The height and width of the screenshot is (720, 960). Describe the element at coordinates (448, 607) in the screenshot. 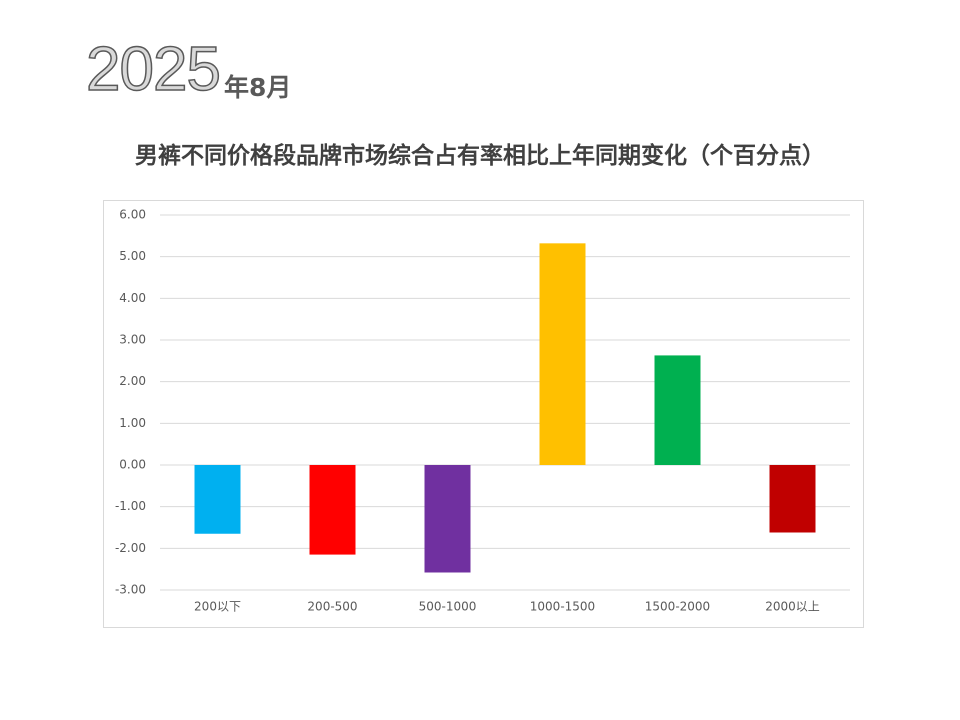

I see `x-tick-label: 500-1000` at that location.